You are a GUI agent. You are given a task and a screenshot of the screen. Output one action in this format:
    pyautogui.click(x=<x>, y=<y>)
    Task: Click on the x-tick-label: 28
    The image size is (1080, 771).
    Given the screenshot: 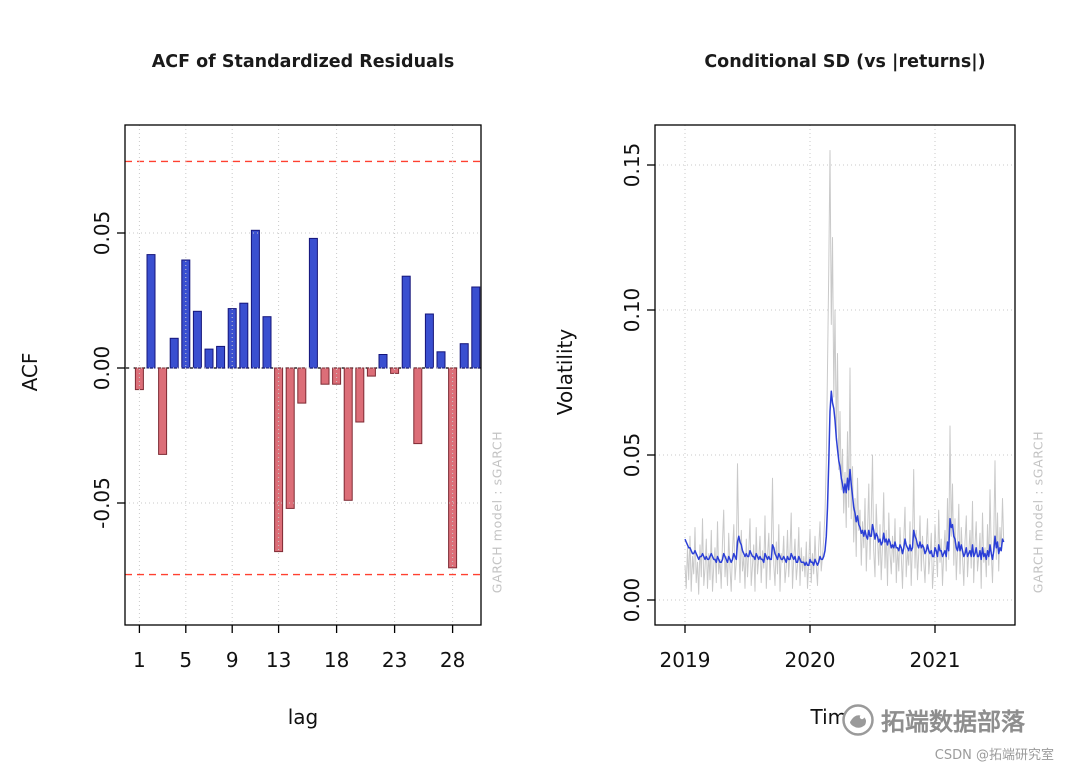 What is the action you would take?
    pyautogui.click(x=452, y=660)
    